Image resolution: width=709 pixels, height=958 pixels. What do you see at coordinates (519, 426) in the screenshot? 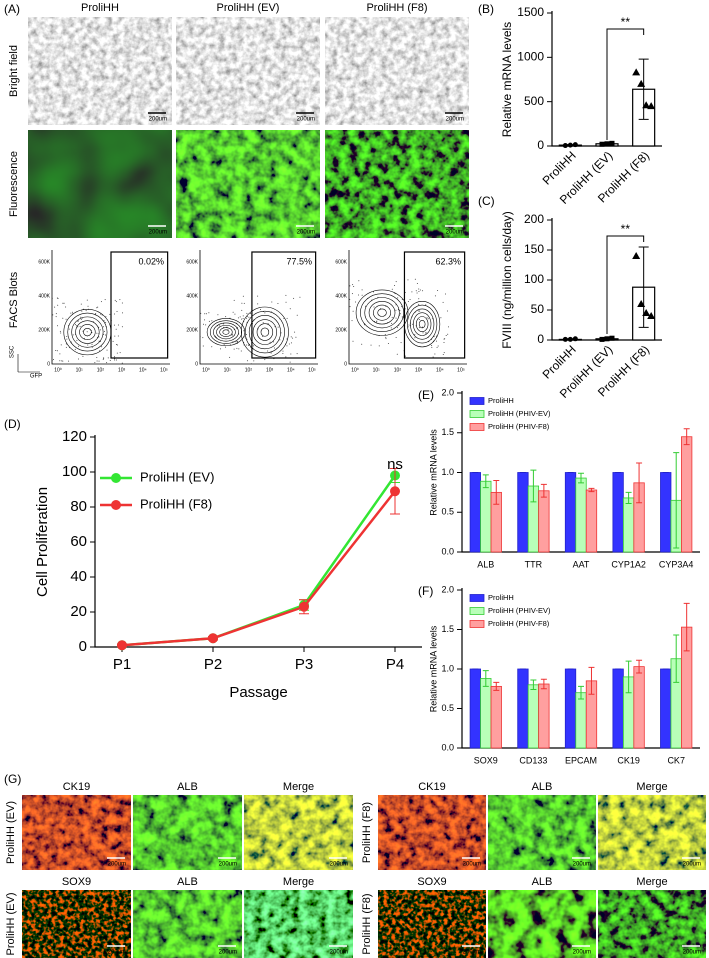
I see `legend-label: ProliHH (PHIV-F8)` at bounding box center [519, 426].